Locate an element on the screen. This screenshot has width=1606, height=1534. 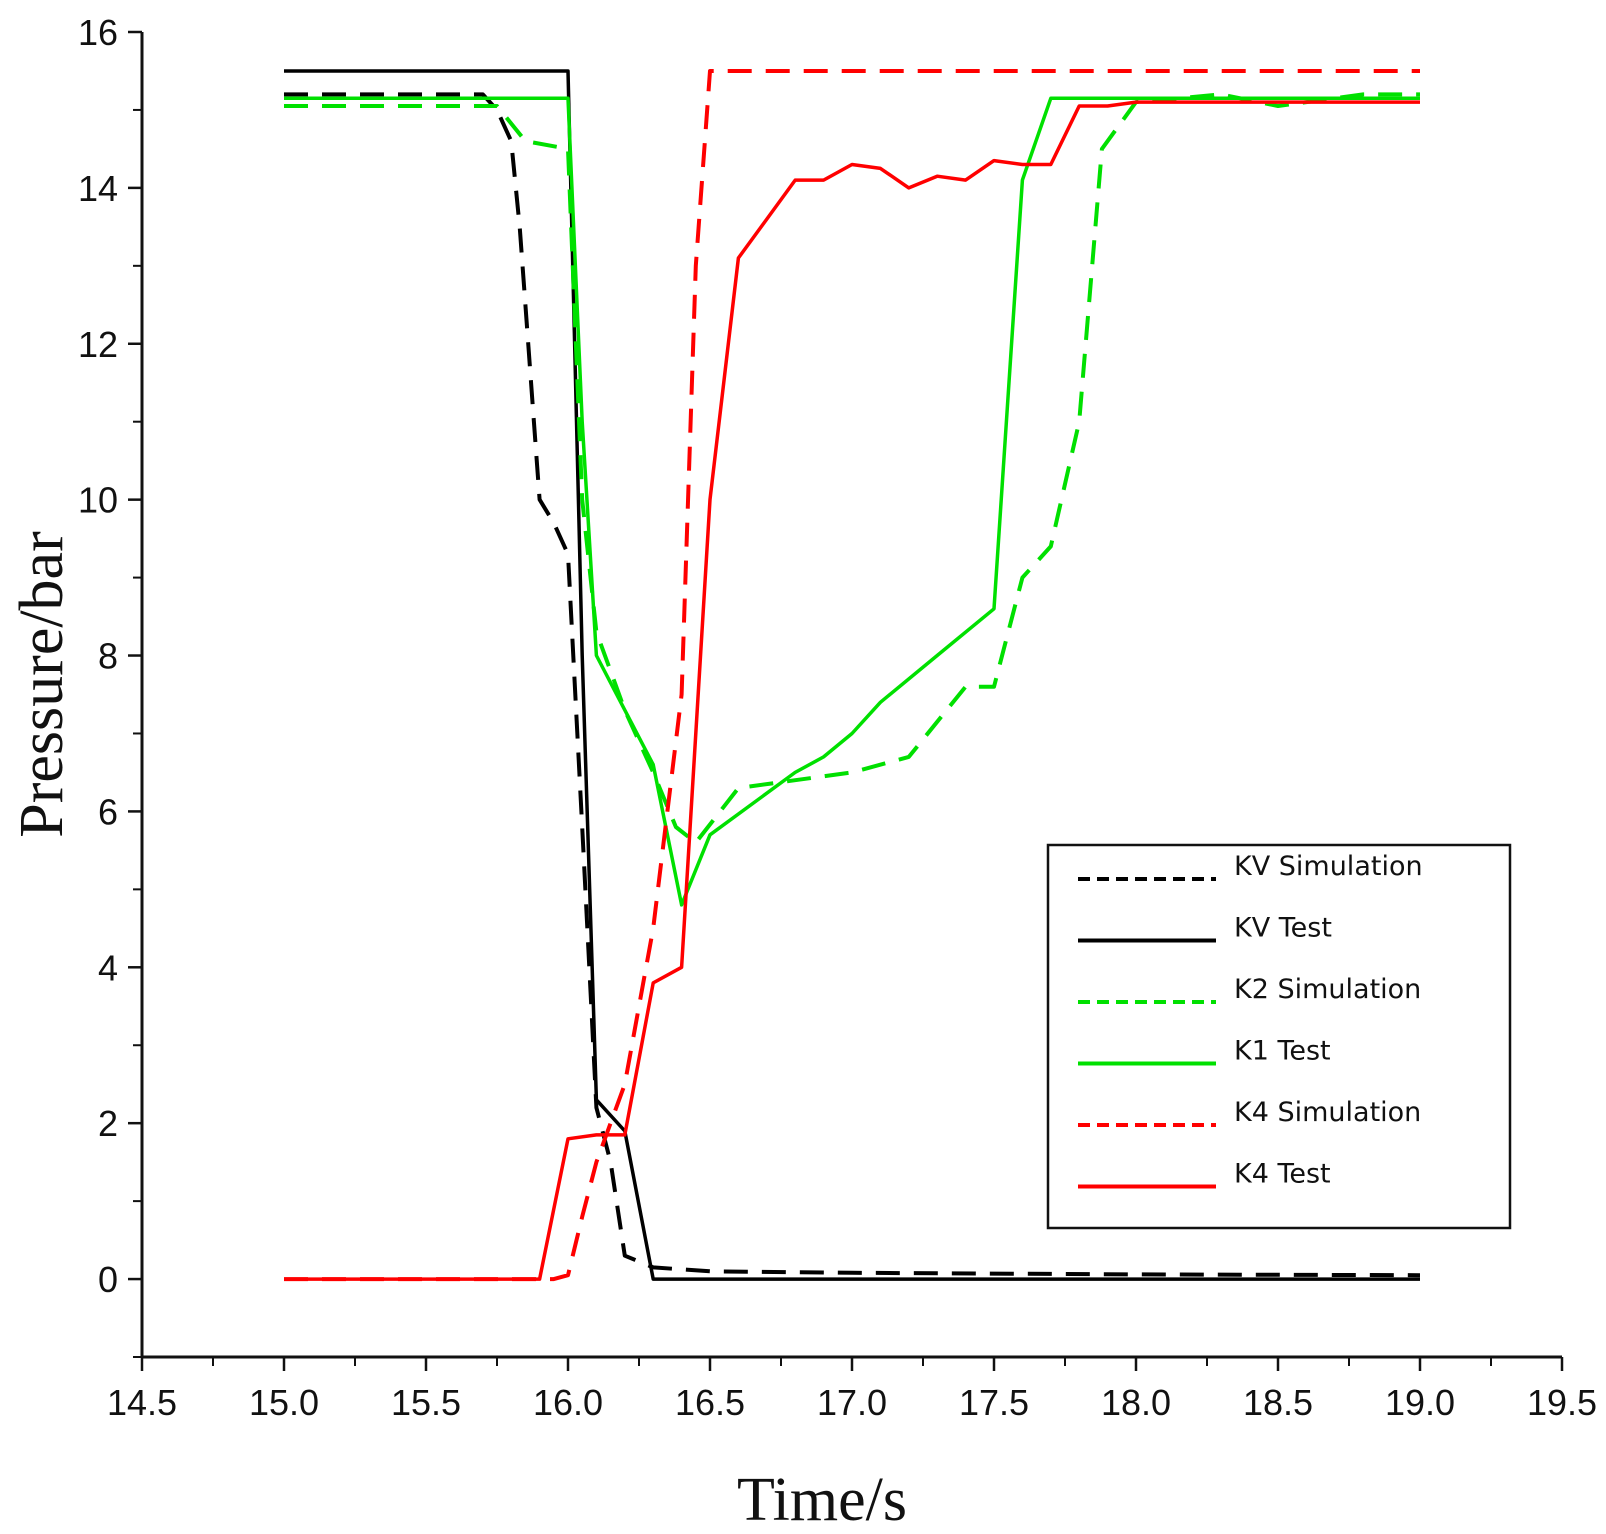
y-tick-label: 16 is located at coordinates (98, 32).